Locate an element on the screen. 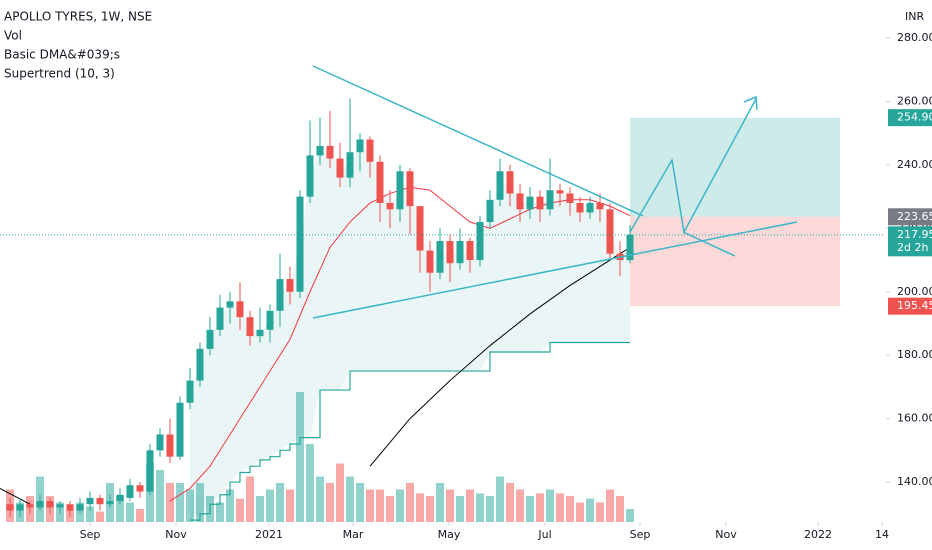 The height and width of the screenshot is (550, 932). x-tick-label: 2022 is located at coordinates (818, 534).